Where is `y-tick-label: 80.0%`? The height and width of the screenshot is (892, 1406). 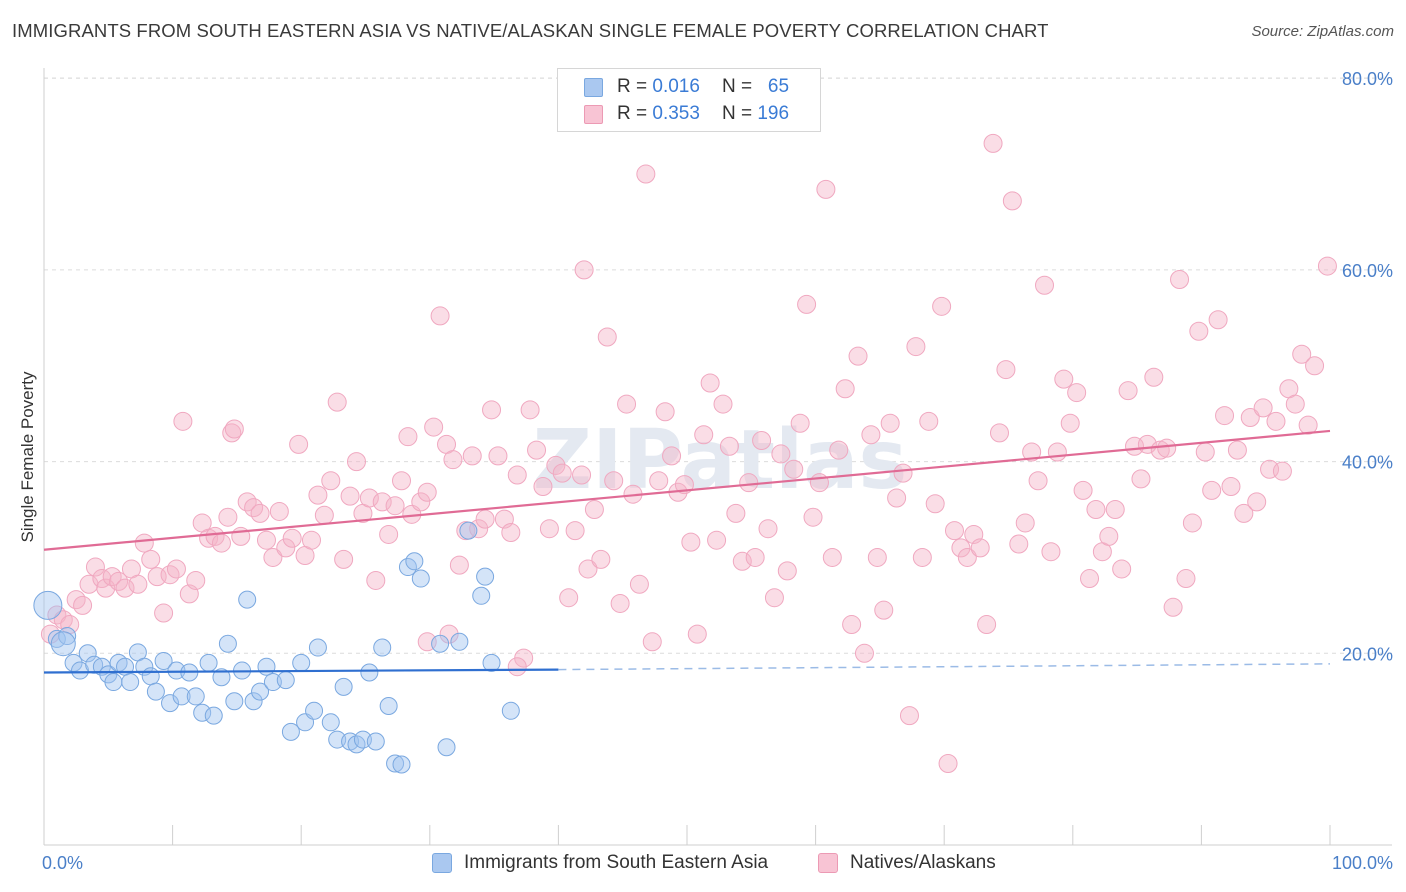
y-tick-label: 80.0% is located at coordinates (1367, 79).